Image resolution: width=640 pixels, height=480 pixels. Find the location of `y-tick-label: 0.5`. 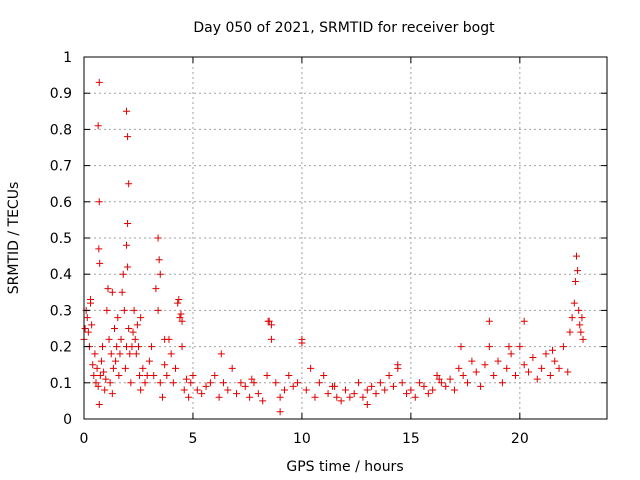

y-tick-label: 0.5 is located at coordinates (61, 239).